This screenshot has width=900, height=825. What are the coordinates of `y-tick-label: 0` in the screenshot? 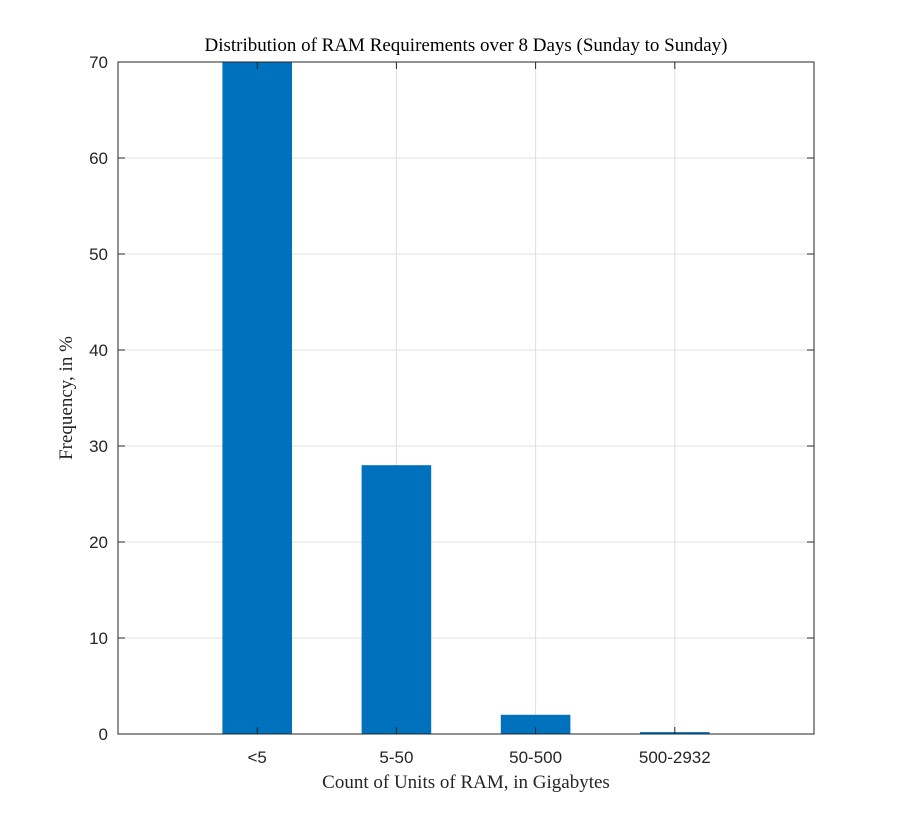 It's located at (103, 734).